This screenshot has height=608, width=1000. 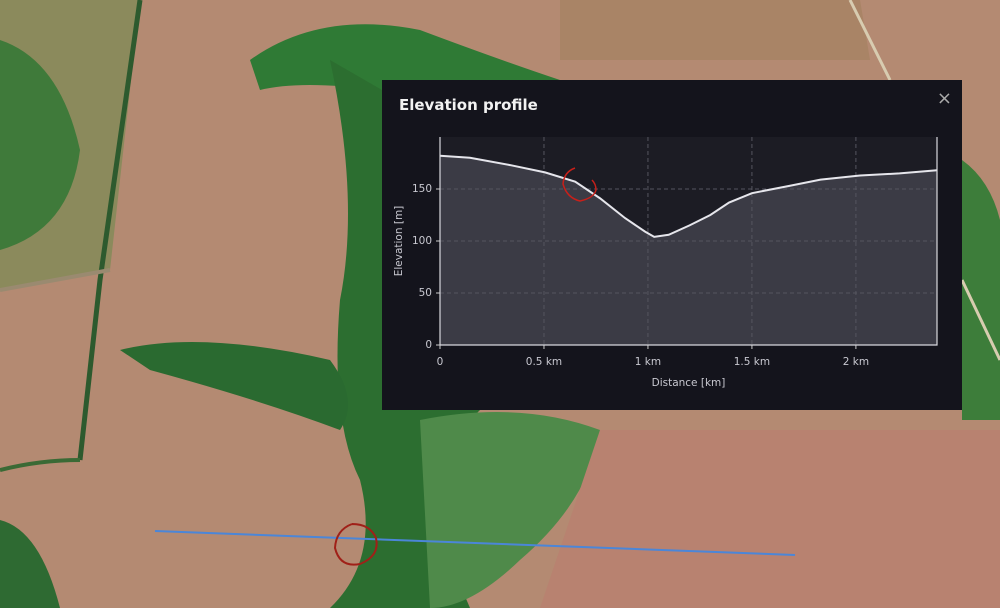 I want to click on y-tick-label: 50, so click(x=425, y=293).